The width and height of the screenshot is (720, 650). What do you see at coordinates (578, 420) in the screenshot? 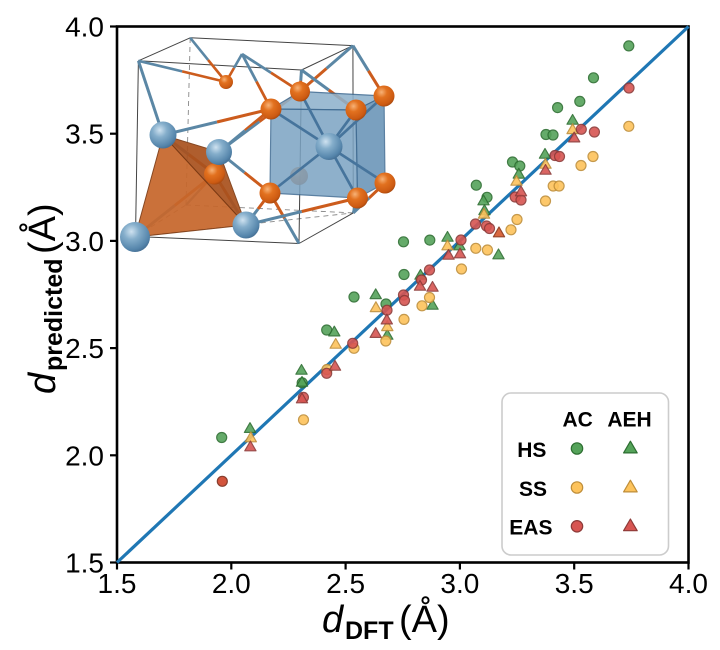
I see `svg-text: AC` at bounding box center [578, 420].